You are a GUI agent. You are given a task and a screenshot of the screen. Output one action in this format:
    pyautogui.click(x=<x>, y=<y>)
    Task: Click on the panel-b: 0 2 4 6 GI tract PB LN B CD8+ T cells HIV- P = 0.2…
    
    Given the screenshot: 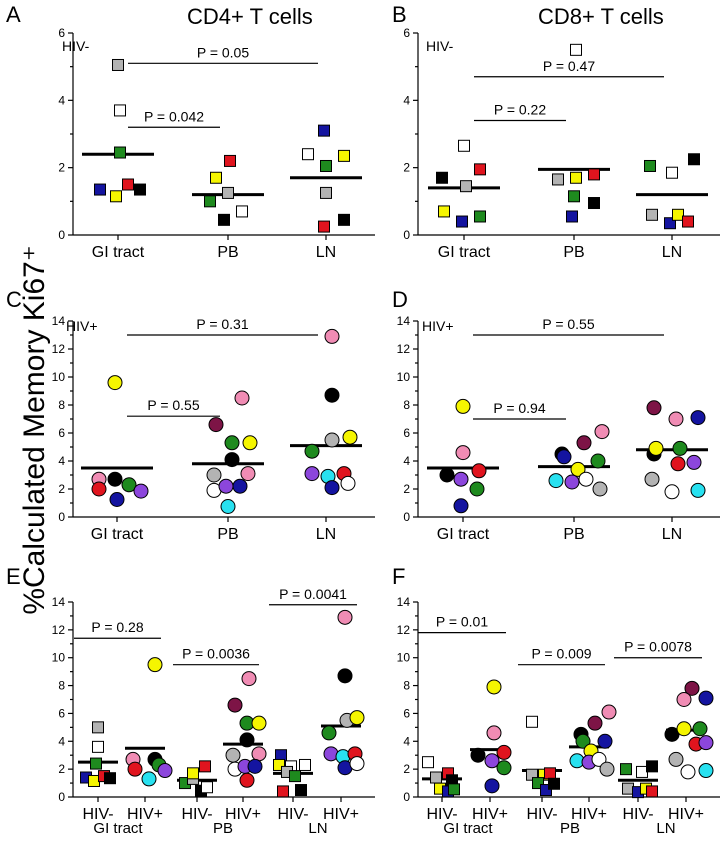 What is the action you would take?
    pyautogui.click(x=556, y=131)
    